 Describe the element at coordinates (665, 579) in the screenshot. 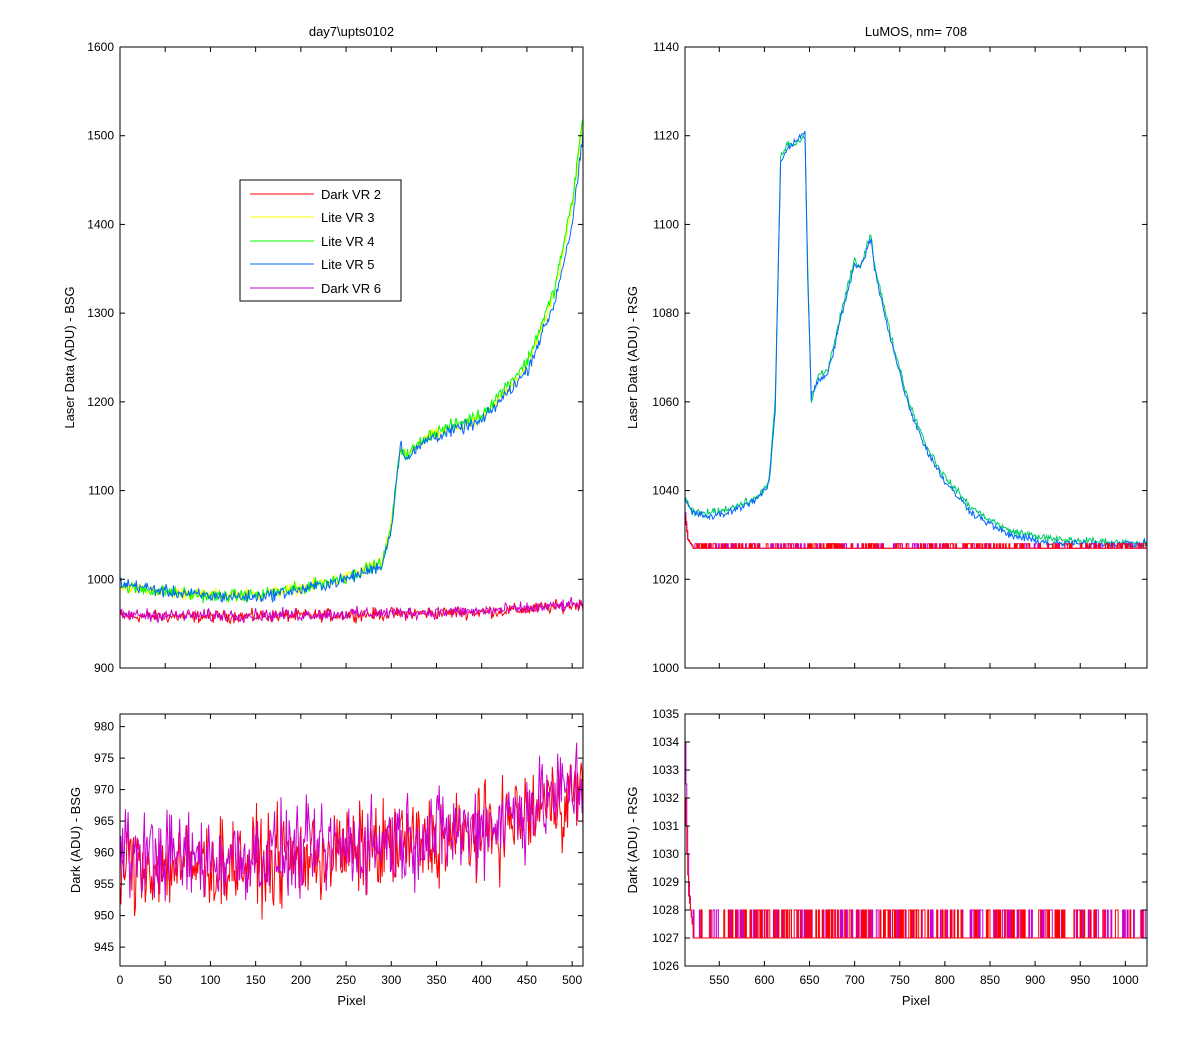

I see `y-tick-label: 1020` at that location.